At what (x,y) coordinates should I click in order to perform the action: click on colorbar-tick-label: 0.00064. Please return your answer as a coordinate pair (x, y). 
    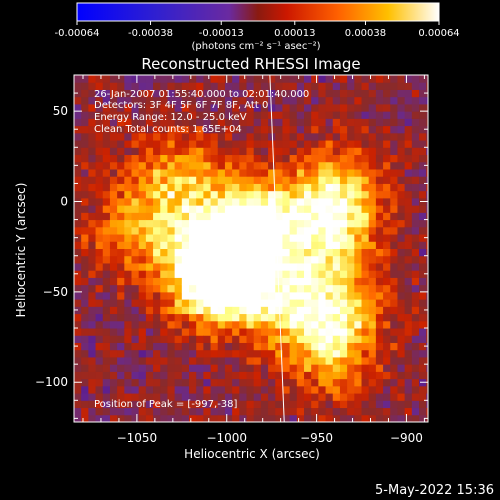
    Looking at the image, I should click on (438, 33).